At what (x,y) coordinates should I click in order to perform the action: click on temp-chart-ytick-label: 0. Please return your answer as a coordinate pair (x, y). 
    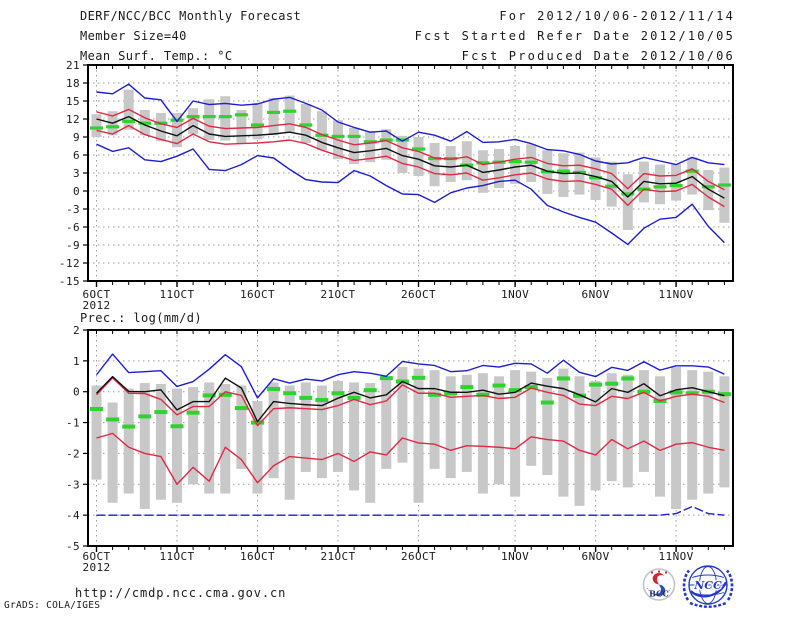
    Looking at the image, I should click on (76, 191).